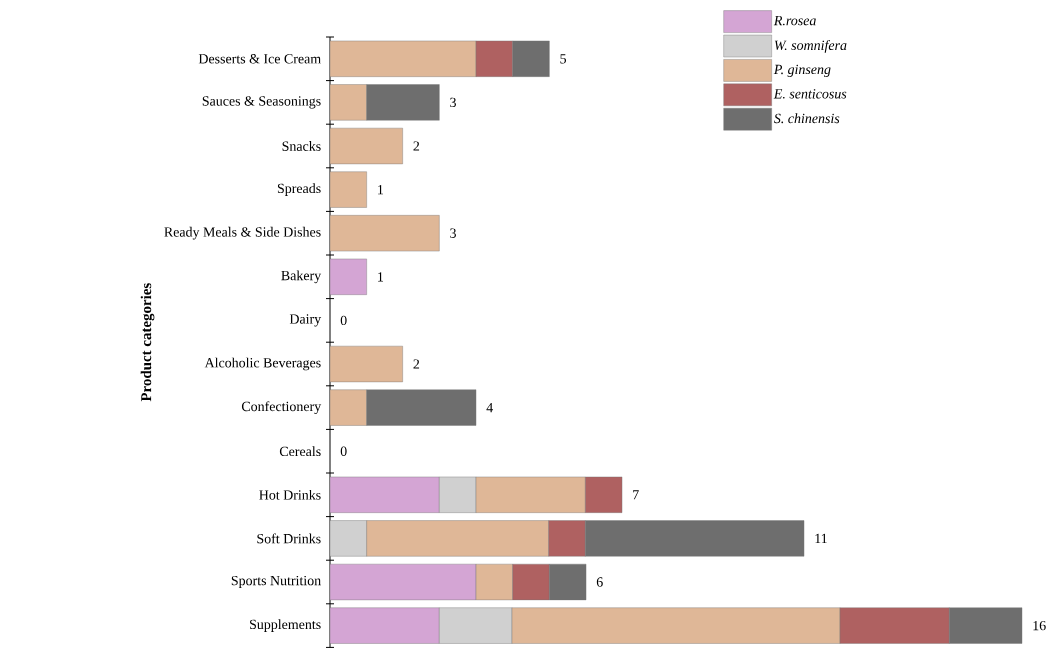 This screenshot has height=649, width=1059. What do you see at coordinates (299, 189) in the screenshot?
I see `y-tick-label: Spreads` at bounding box center [299, 189].